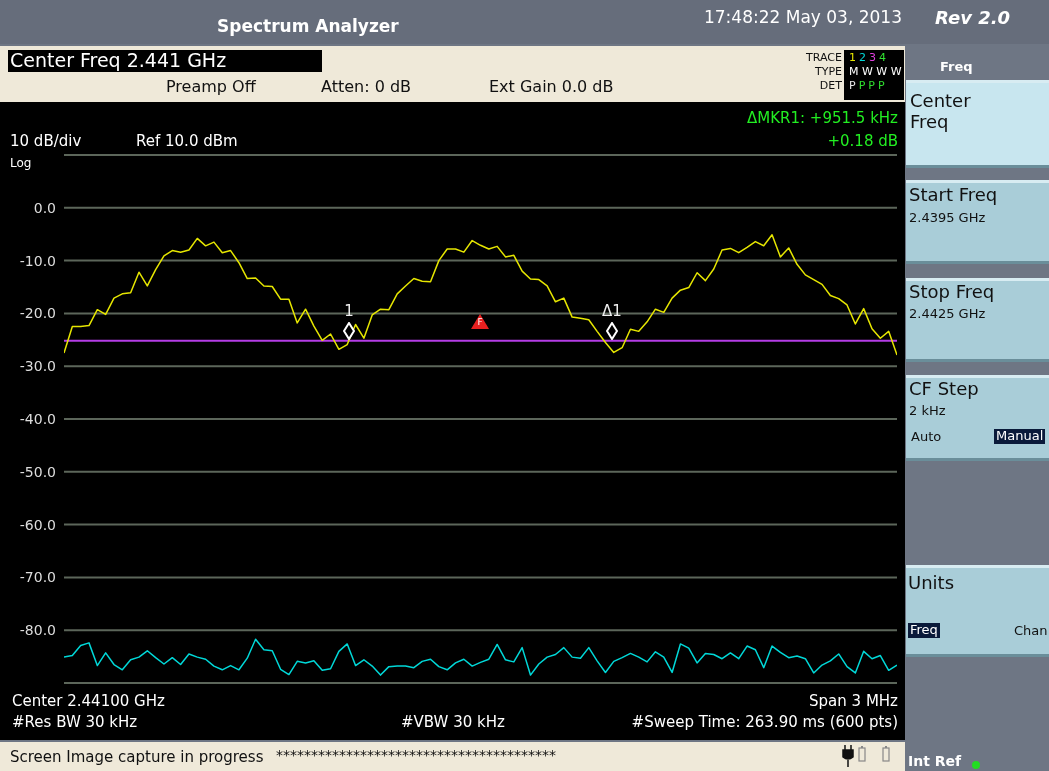 The height and width of the screenshot is (771, 1049). What do you see at coordinates (453, 722) in the screenshot?
I see `text: #VBW 30 kHz` at bounding box center [453, 722].